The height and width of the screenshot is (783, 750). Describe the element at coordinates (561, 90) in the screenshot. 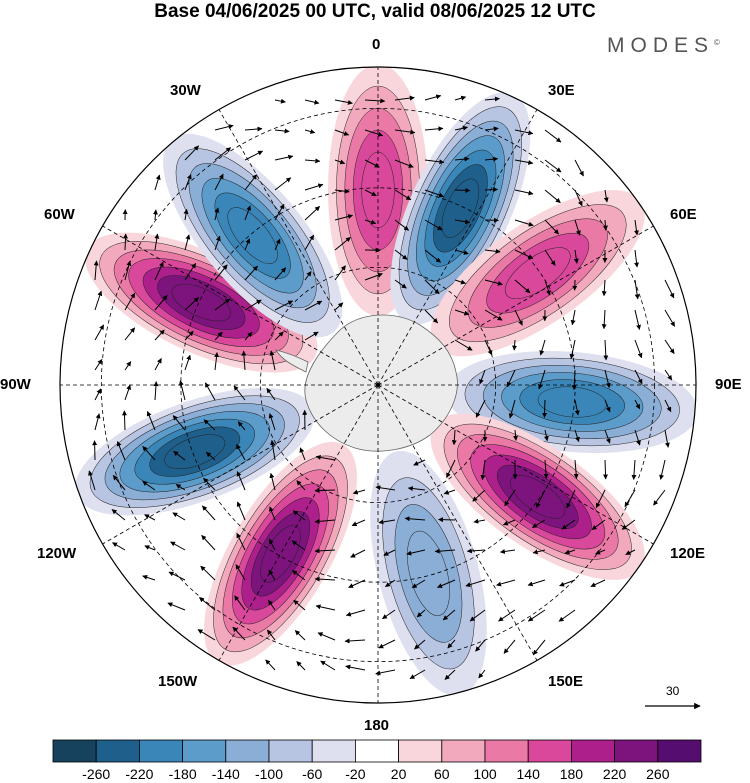

I see `lon-label-30e: 30E` at that location.